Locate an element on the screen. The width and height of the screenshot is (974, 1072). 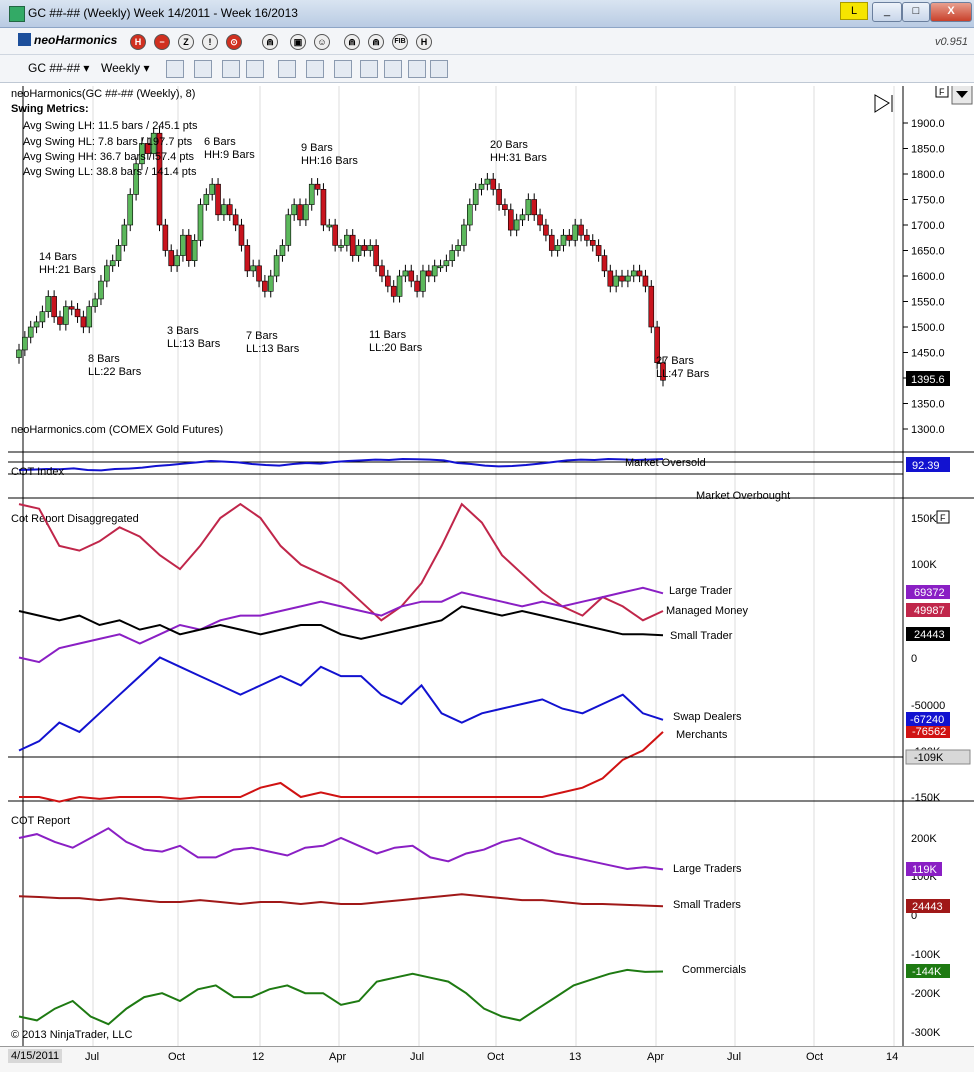
price-tick-label: 1800.0 is located at coordinates (928, 175).